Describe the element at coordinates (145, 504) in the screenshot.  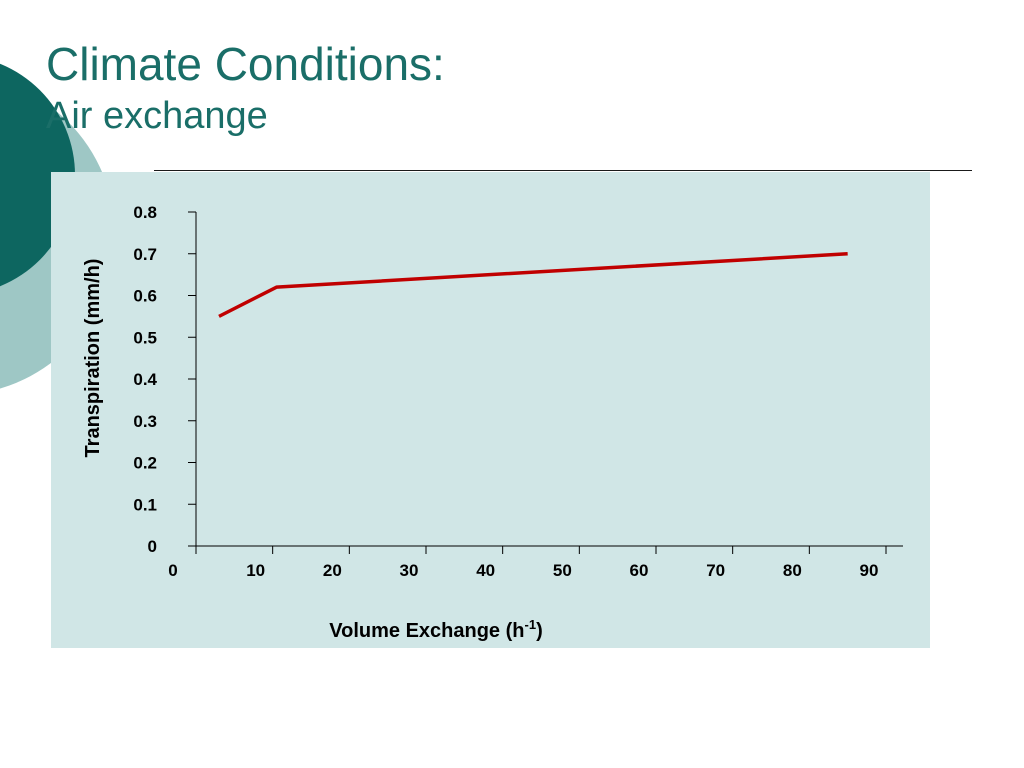
I see `y-tick-label: 0.1` at that location.